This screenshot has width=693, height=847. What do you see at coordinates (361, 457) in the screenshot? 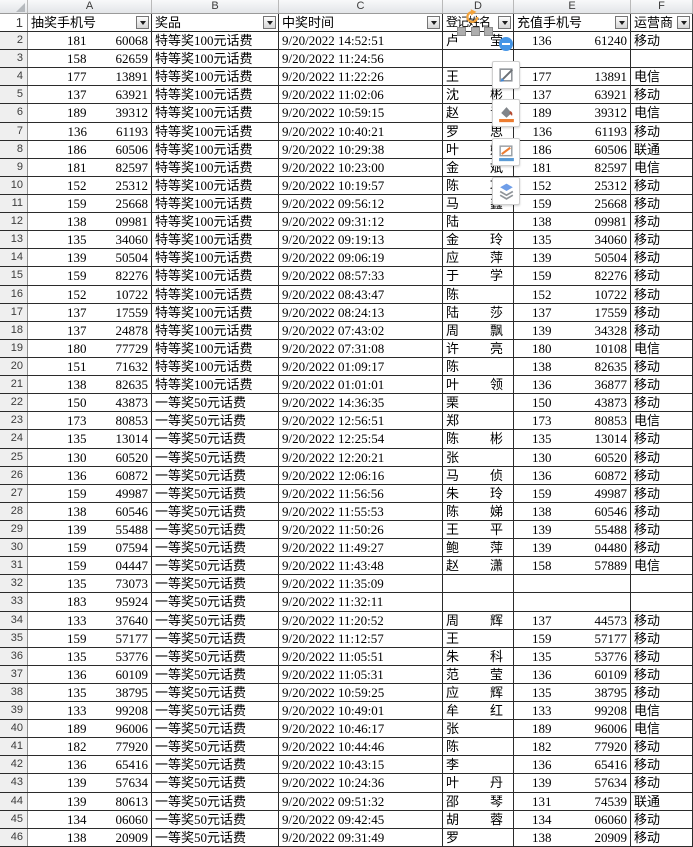
I see `cell-win-time: 9/20/2022 12:20:21` at bounding box center [361, 457].